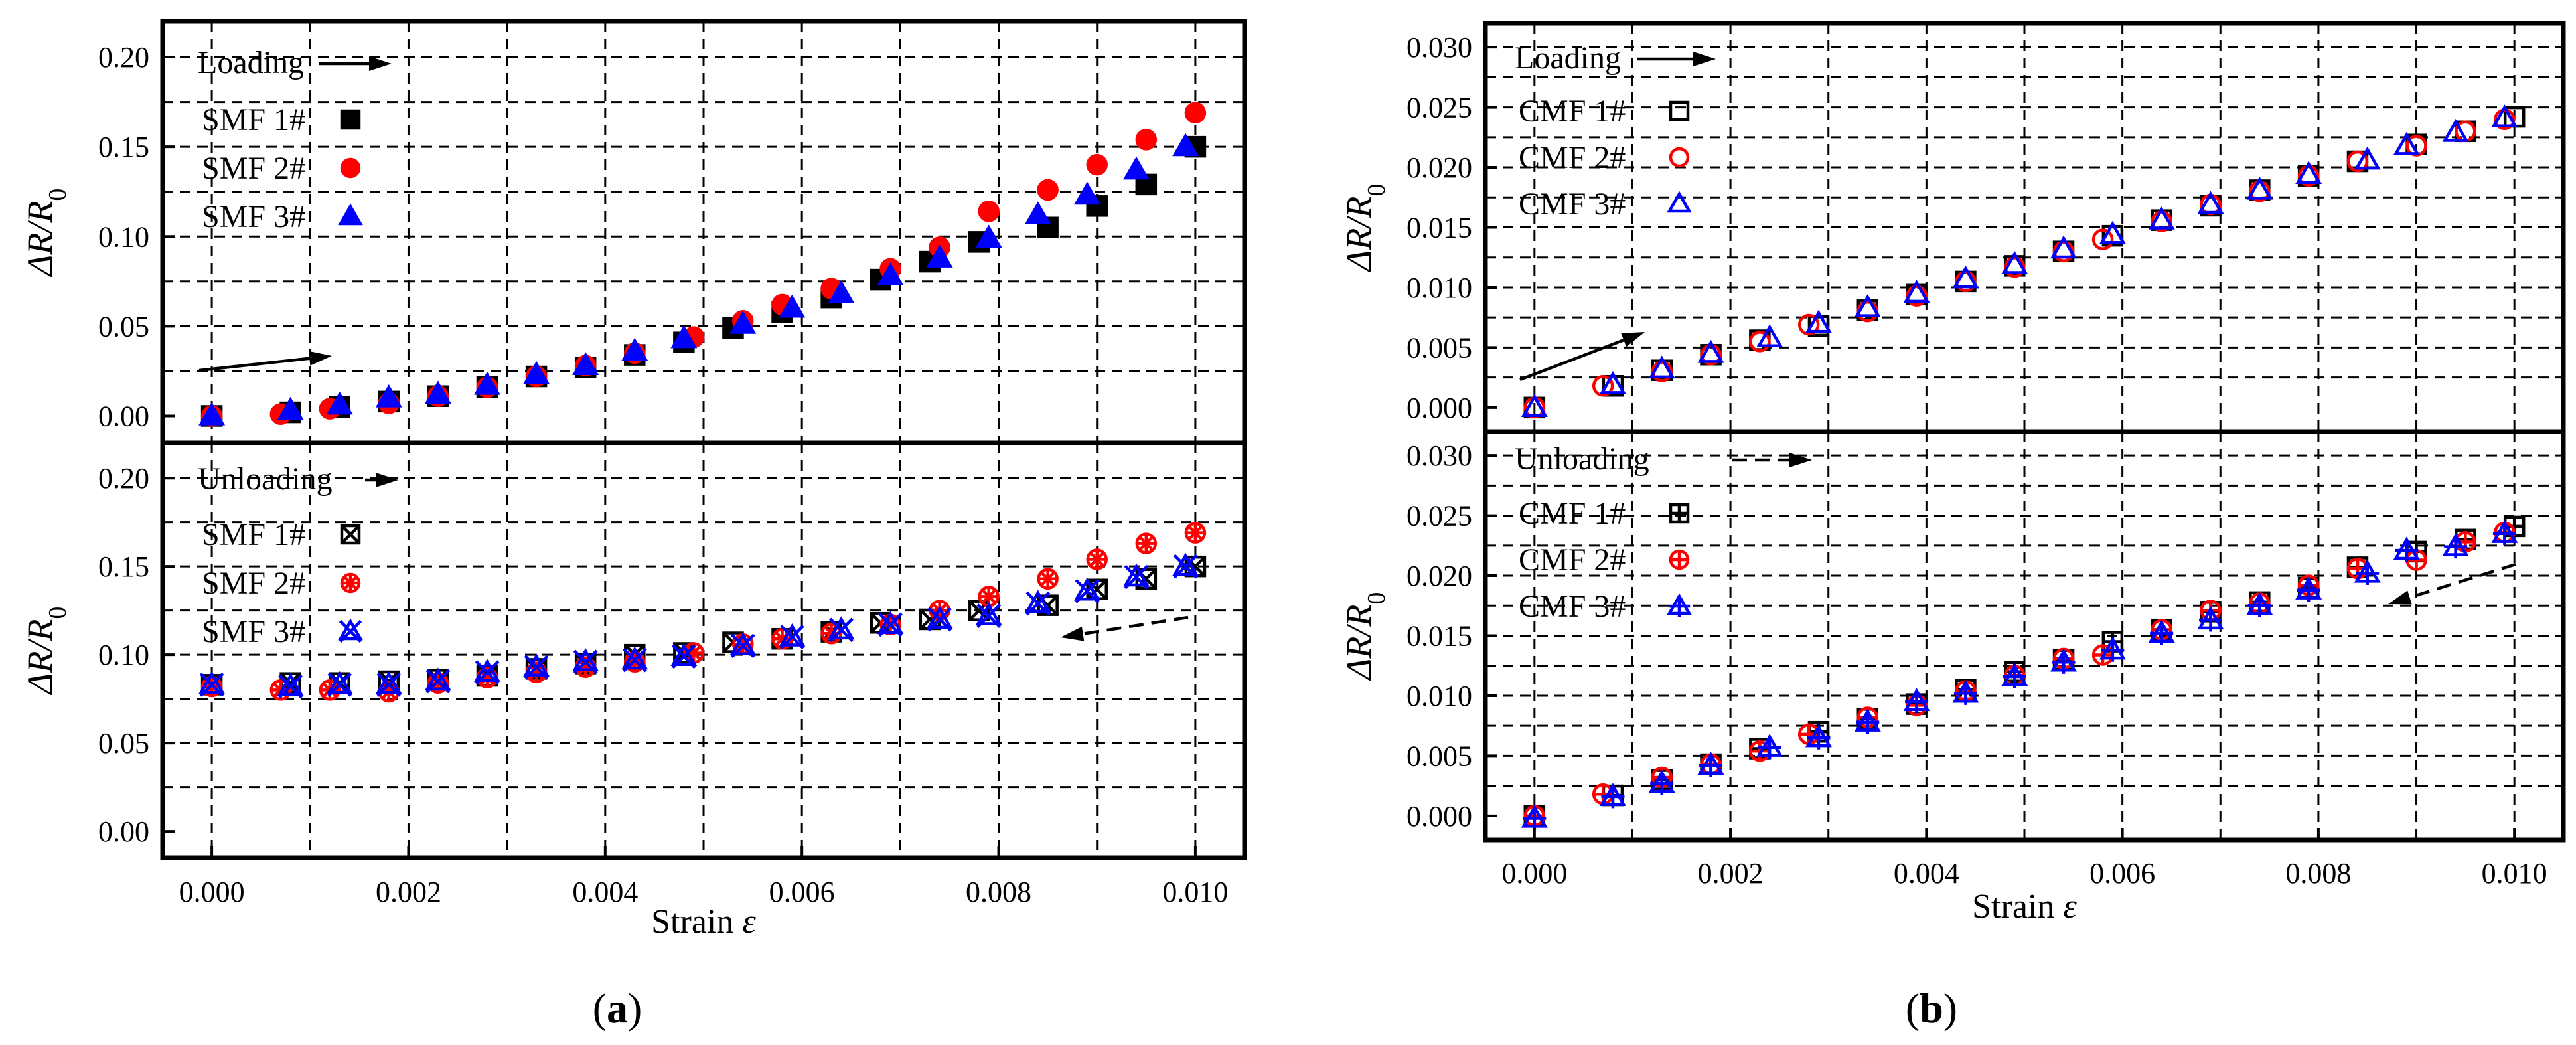 This screenshot has width=2576, height=1045. What do you see at coordinates (253, 534) in the screenshot?
I see `legend-entry-label: SMF 1#` at bounding box center [253, 534].